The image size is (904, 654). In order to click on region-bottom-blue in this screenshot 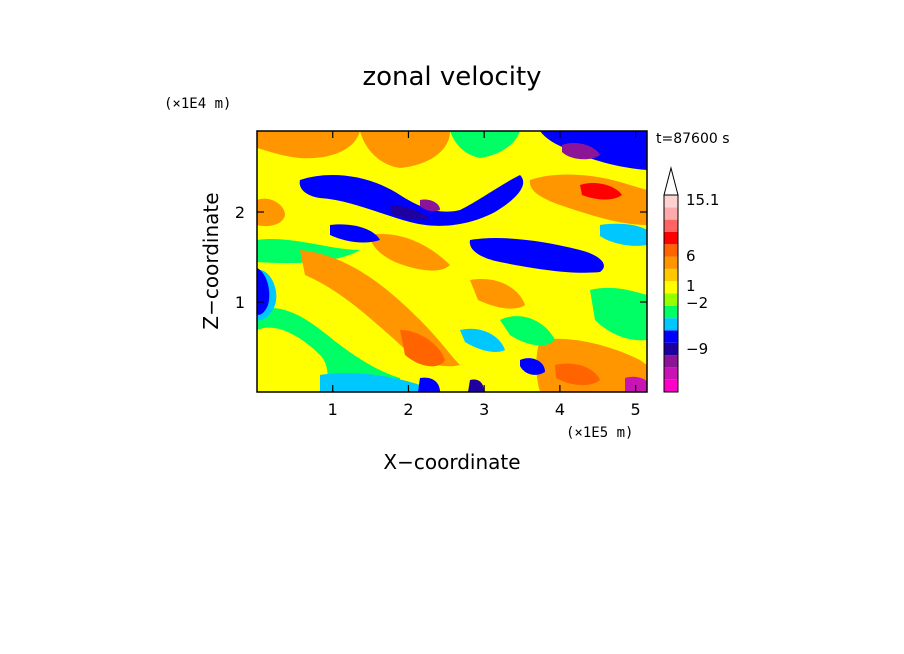, I will do `click(429, 384)`.